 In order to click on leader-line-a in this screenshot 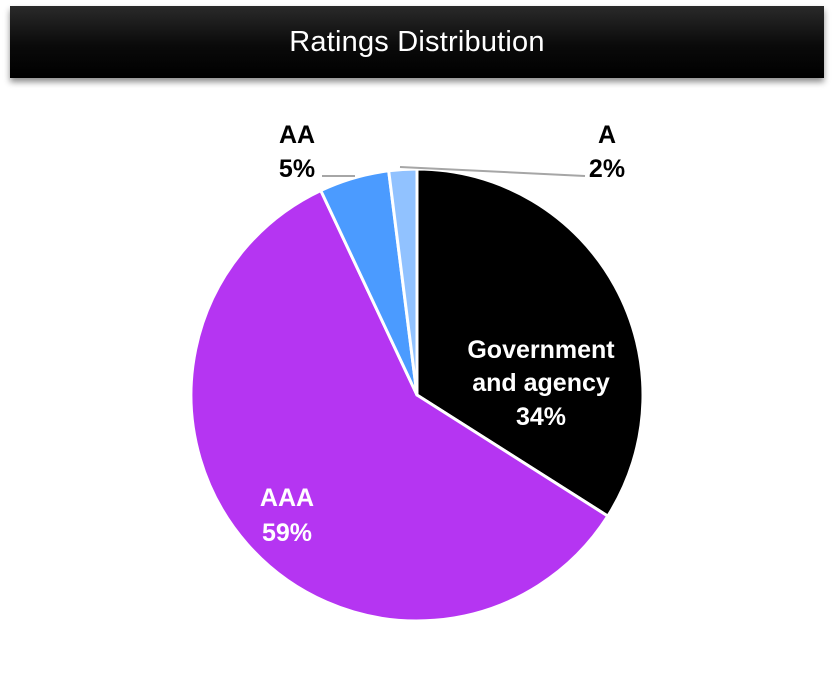, I will do `click(492, 171)`.